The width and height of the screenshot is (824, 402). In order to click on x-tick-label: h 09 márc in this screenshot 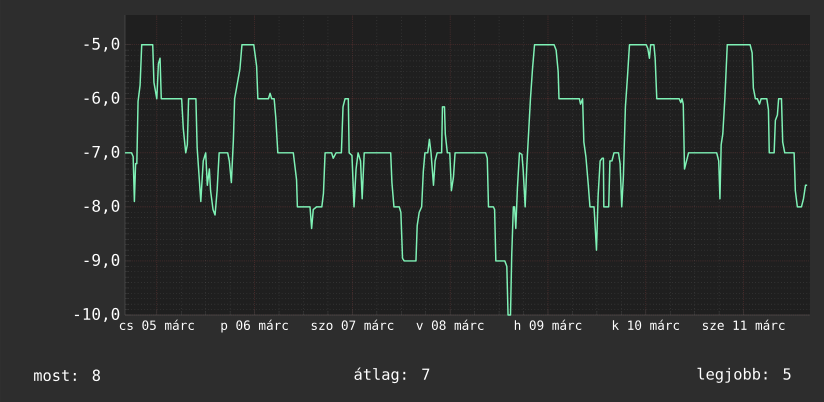, I will do `click(548, 325)`.